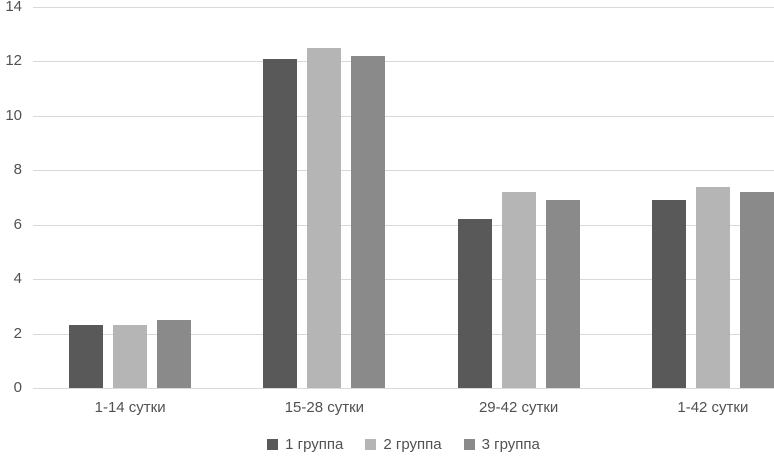 The width and height of the screenshot is (774, 464). I want to click on bar-series1-cat3, so click(474, 303).